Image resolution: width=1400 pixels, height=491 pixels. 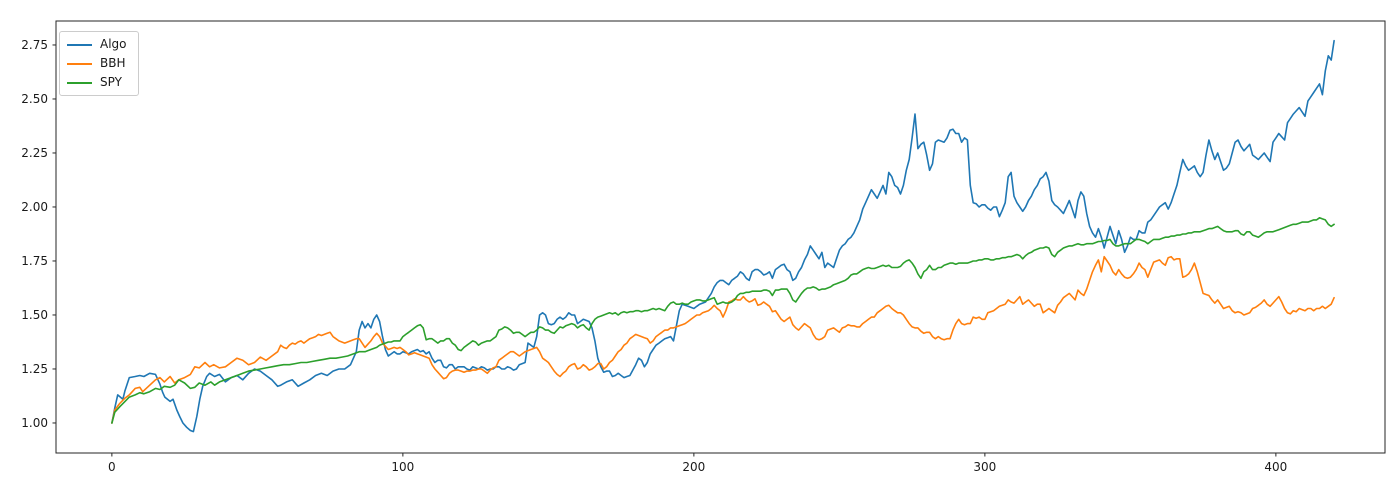 What do you see at coordinates (79, 63) in the screenshot?
I see `bbh-line-swatch-icon` at bounding box center [79, 63].